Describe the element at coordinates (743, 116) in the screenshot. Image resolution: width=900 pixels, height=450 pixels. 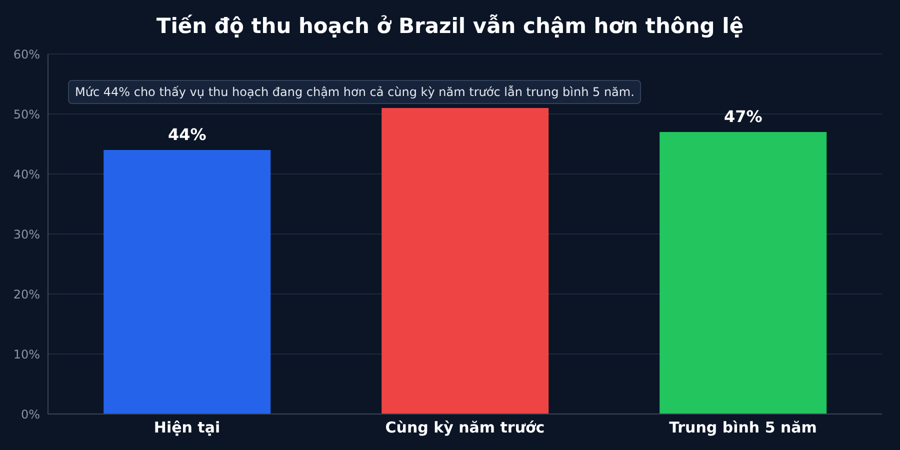
I see `data-label: 47%` at that location.